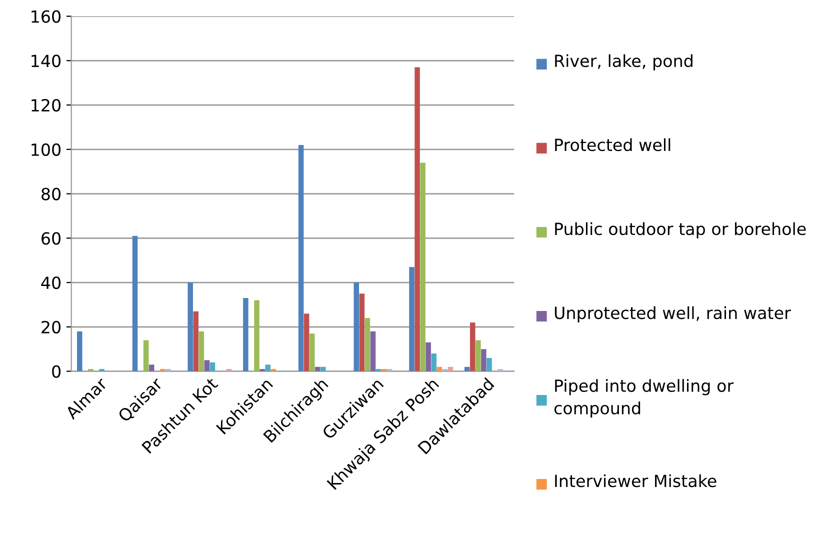  I want to click on legend-label: Public outdoor tap or borehole, so click(680, 230).